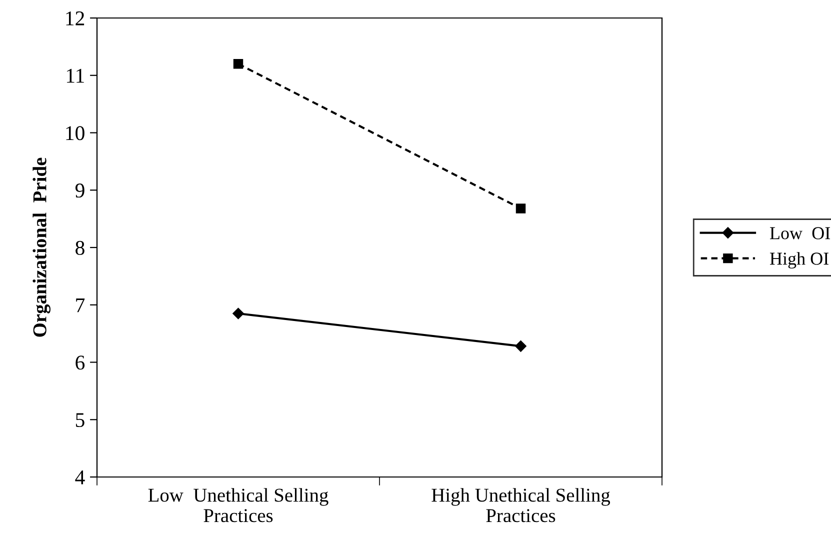 Image resolution: width=831 pixels, height=543 pixels. I want to click on x-tick-label: Low Unethical Selling Practices, so click(238, 505).